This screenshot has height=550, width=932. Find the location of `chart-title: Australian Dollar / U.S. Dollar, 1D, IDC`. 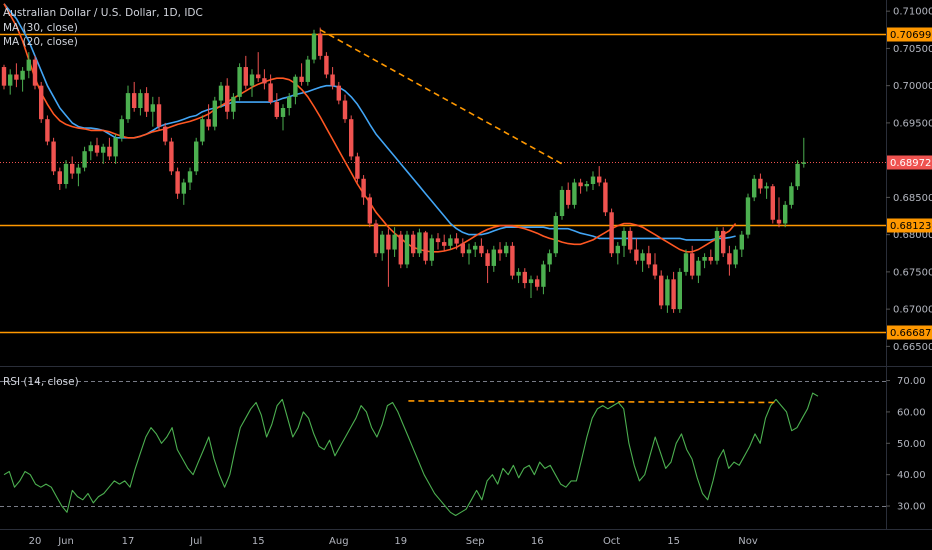

chart-title: Australian Dollar / U.S. Dollar, 1D, IDC is located at coordinates (103, 13).